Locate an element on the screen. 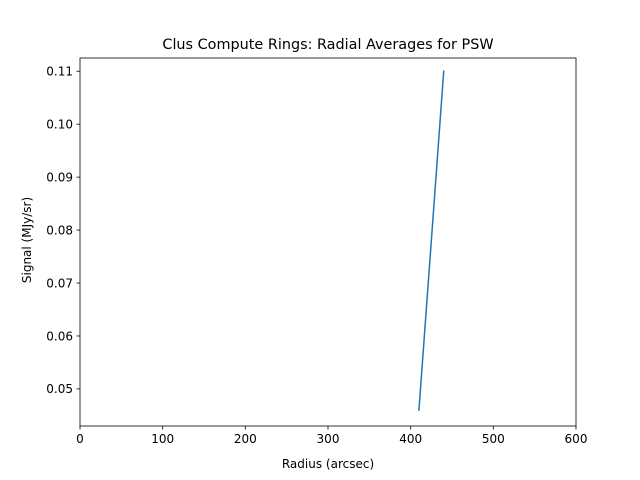  y-tick-label: 0.08 is located at coordinates (59, 230).